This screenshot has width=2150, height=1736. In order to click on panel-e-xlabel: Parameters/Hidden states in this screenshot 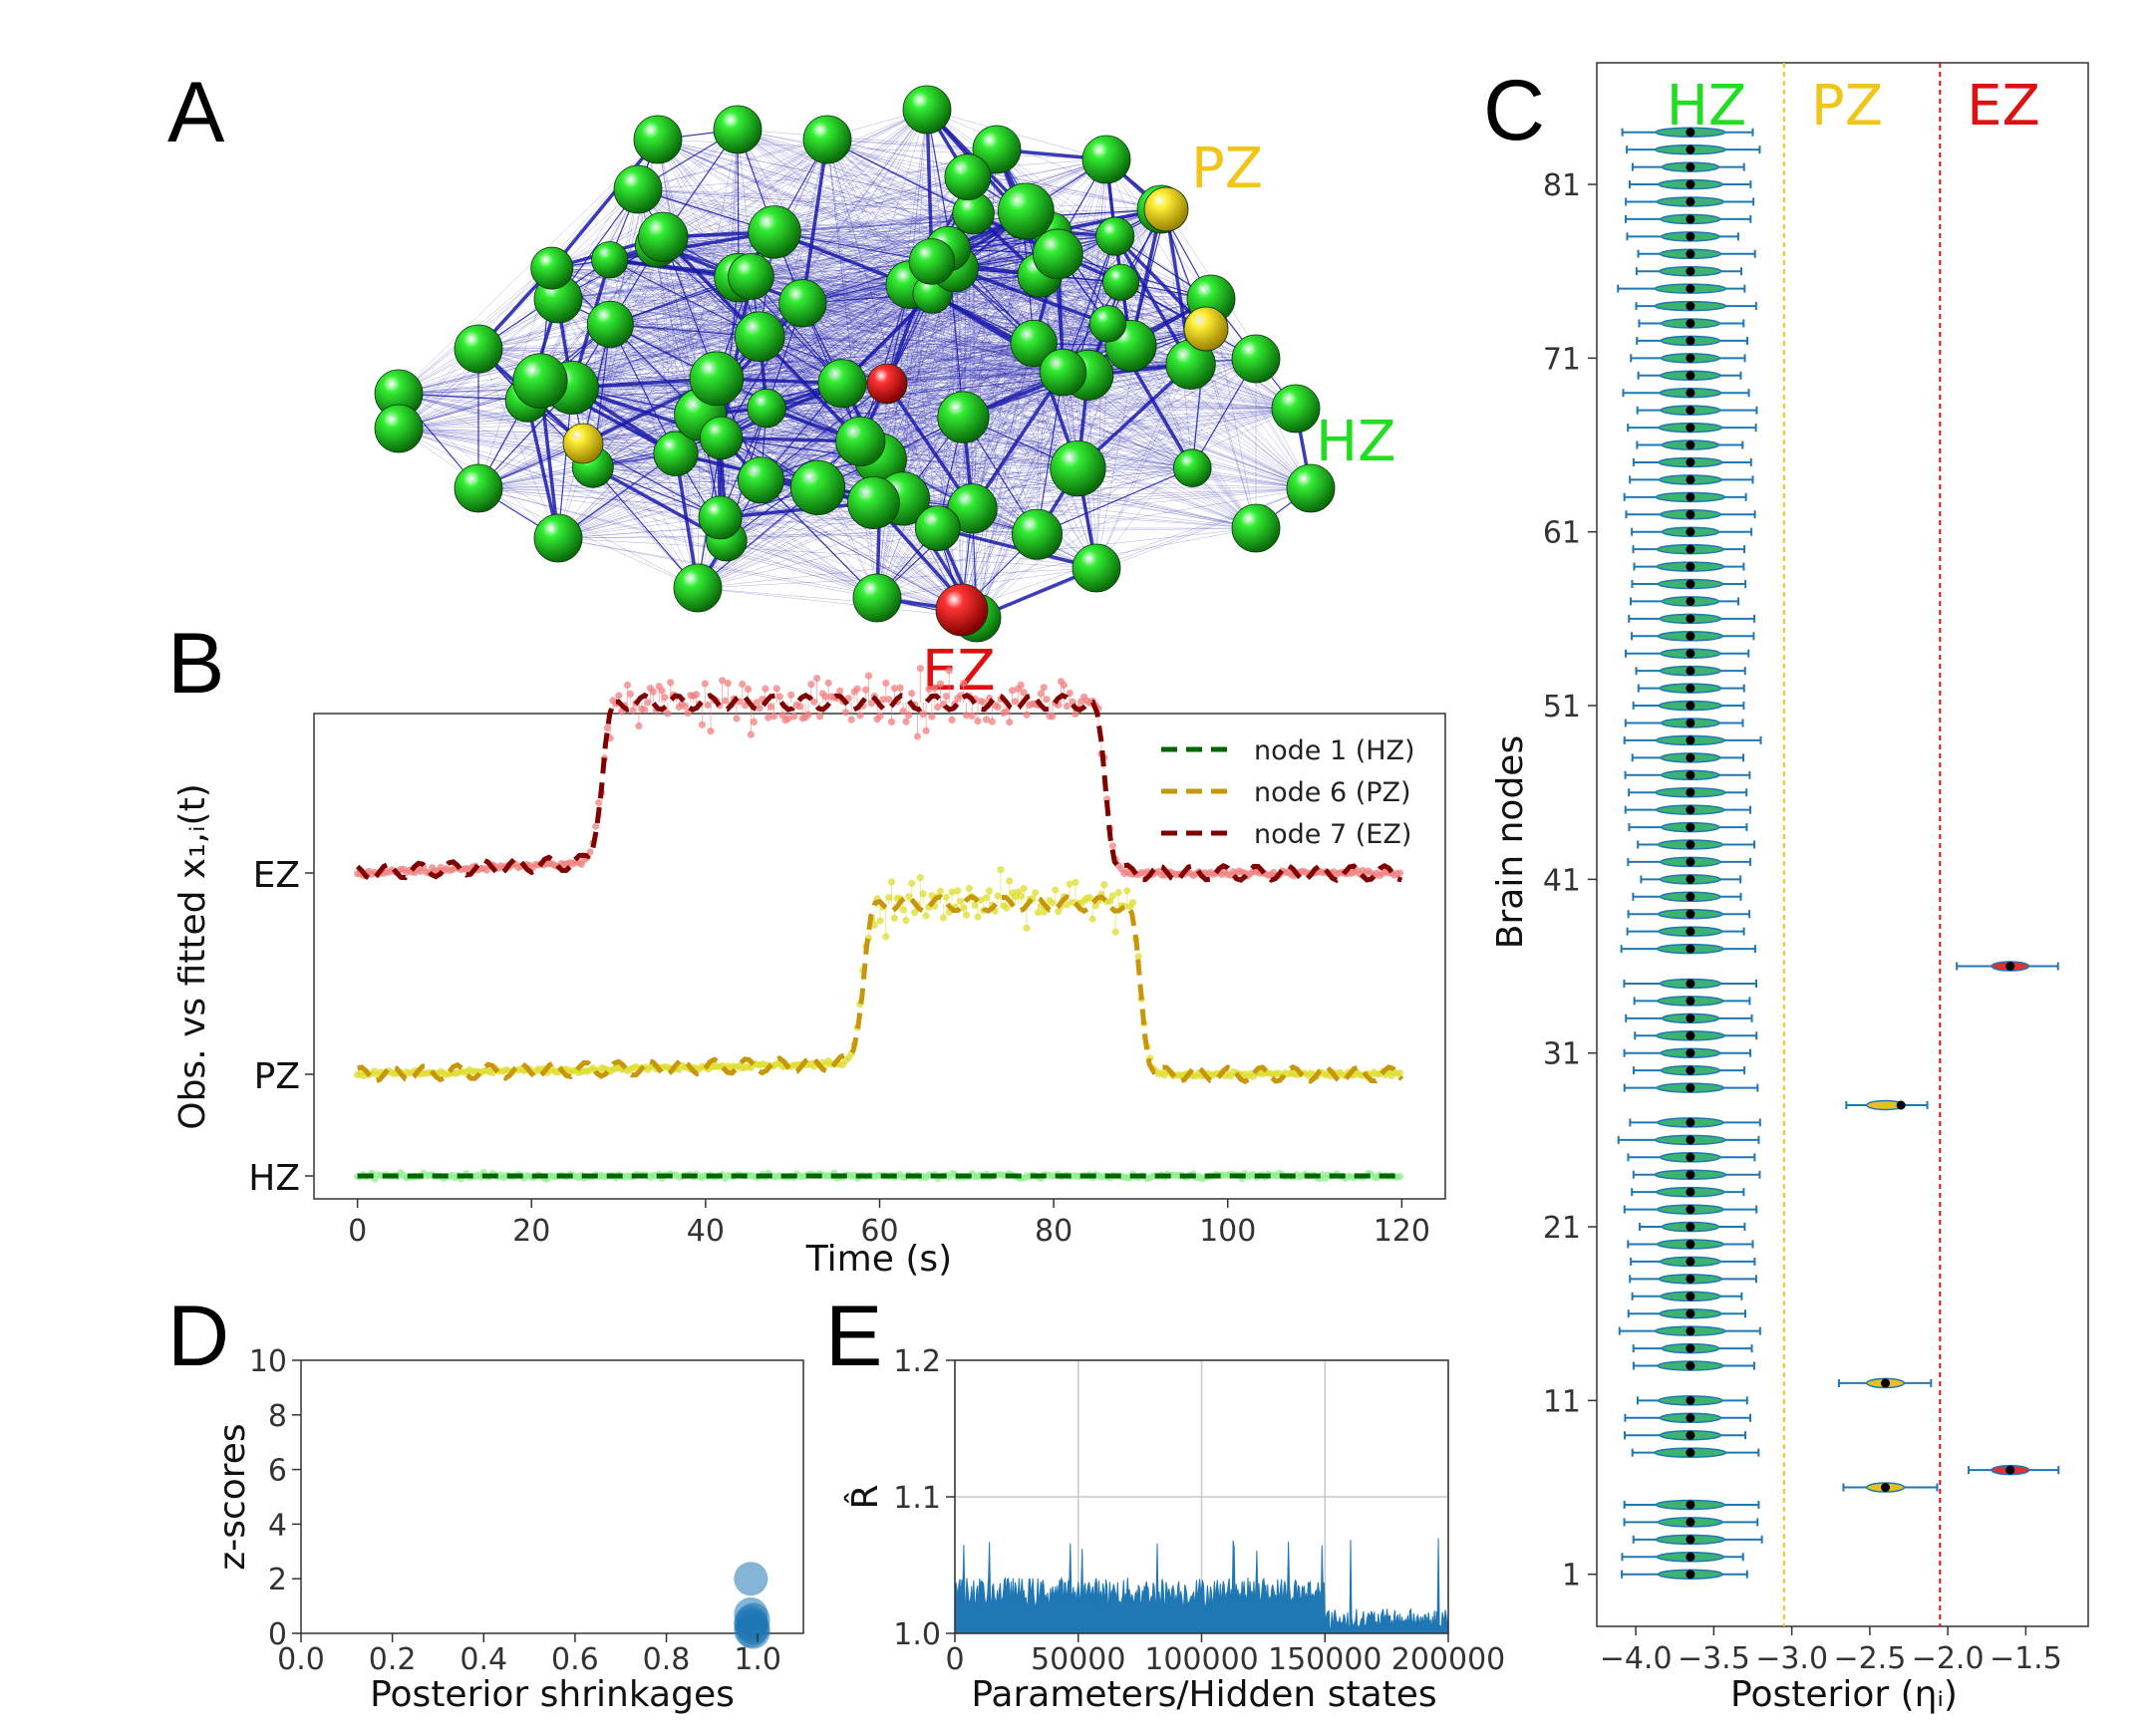, I will do `click(1203, 1694)`.